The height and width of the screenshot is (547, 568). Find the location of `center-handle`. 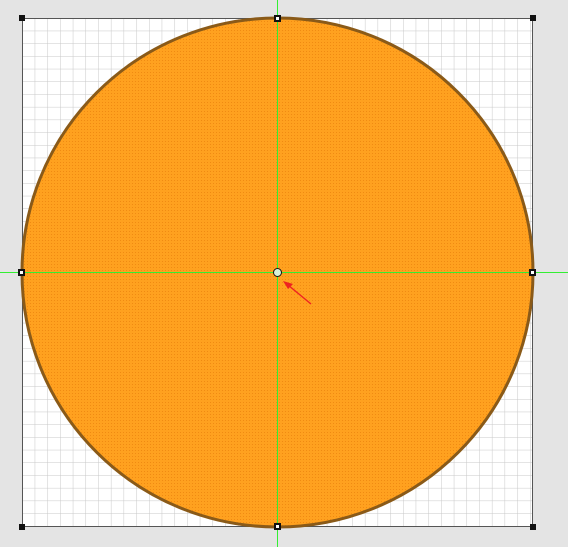

center-handle is located at coordinates (277, 272).